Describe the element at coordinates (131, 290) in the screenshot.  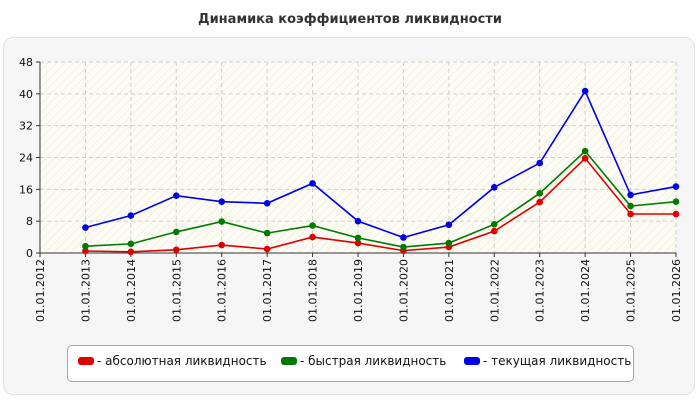
I see `x-tick-label: 01.01.2014` at that location.